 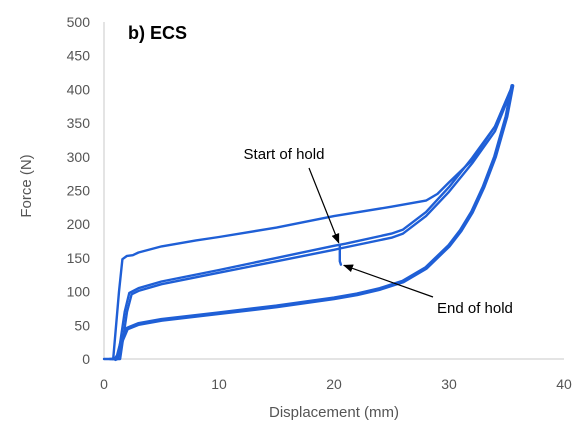 I want to click on y-tick-label: 50, so click(x=82, y=325).